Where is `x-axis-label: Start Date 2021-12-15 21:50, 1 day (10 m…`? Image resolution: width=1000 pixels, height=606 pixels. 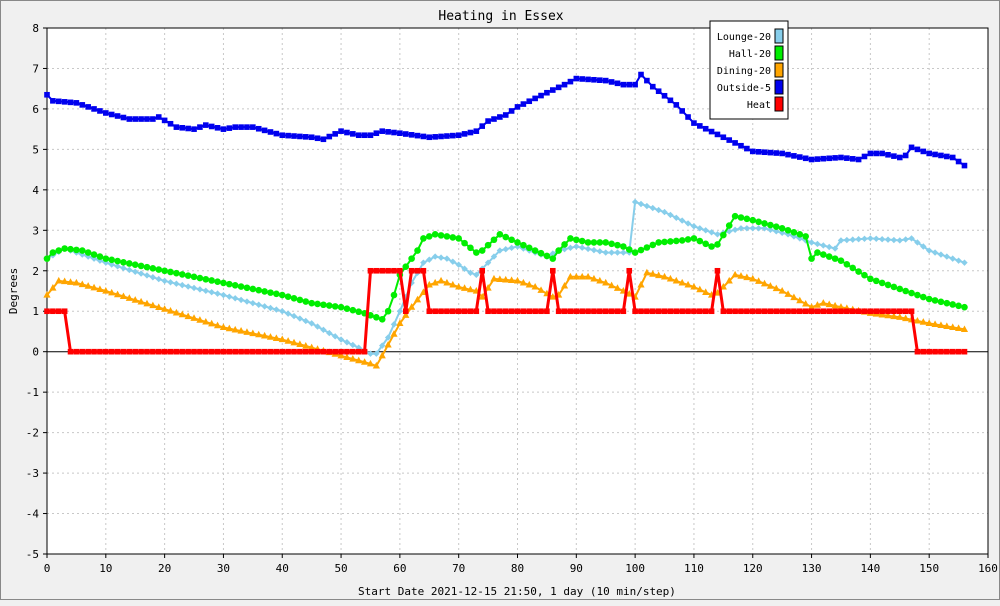 x-axis-label: Start Date 2021-12-15 21:50, 1 day (10 m… is located at coordinates (517, 591).